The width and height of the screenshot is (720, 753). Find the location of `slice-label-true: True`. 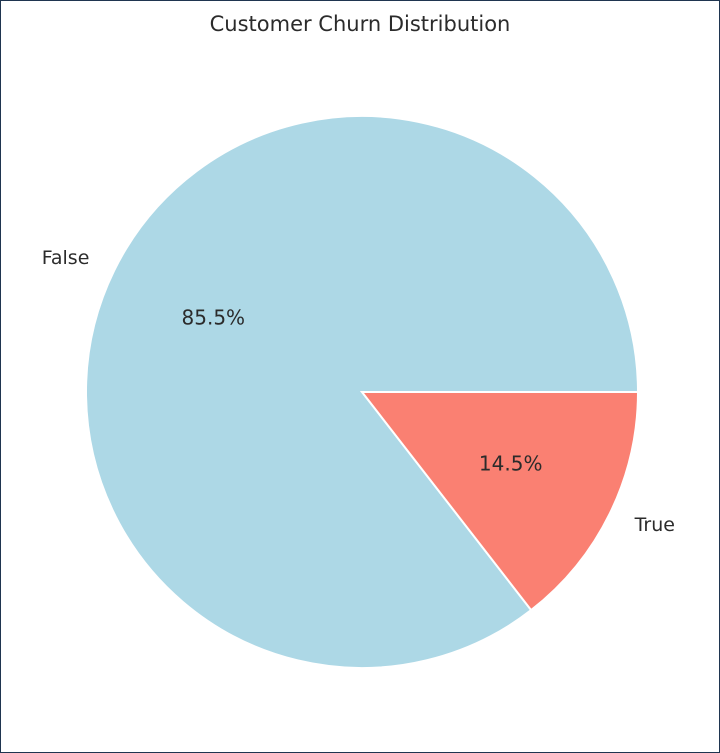

slice-label-true: True is located at coordinates (654, 525).